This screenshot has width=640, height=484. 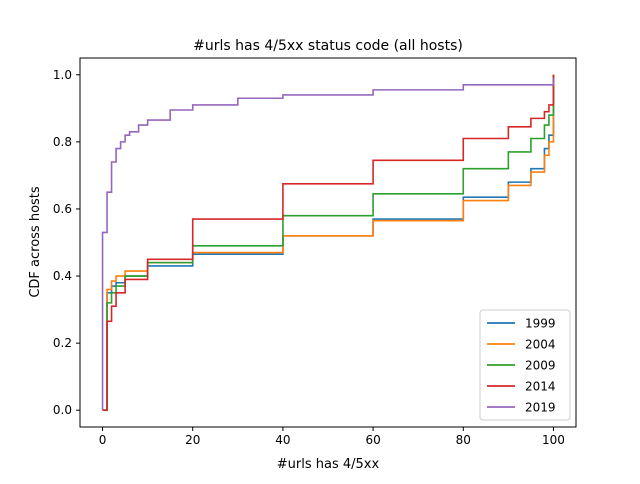 What do you see at coordinates (328, 464) in the screenshot?
I see `x-axis-label: #urls has 4/5xx` at bounding box center [328, 464].